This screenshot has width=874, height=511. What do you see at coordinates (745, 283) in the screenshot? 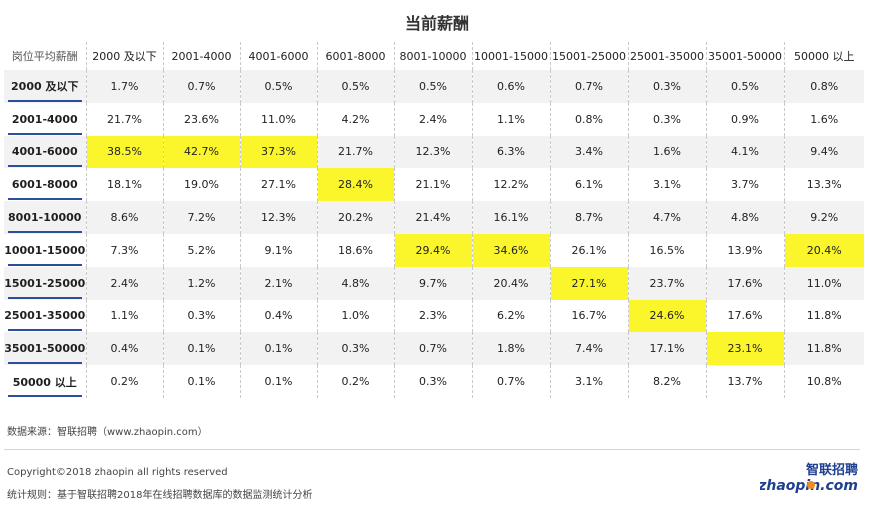
I see `table-cell: 17.6%` at bounding box center [745, 283].